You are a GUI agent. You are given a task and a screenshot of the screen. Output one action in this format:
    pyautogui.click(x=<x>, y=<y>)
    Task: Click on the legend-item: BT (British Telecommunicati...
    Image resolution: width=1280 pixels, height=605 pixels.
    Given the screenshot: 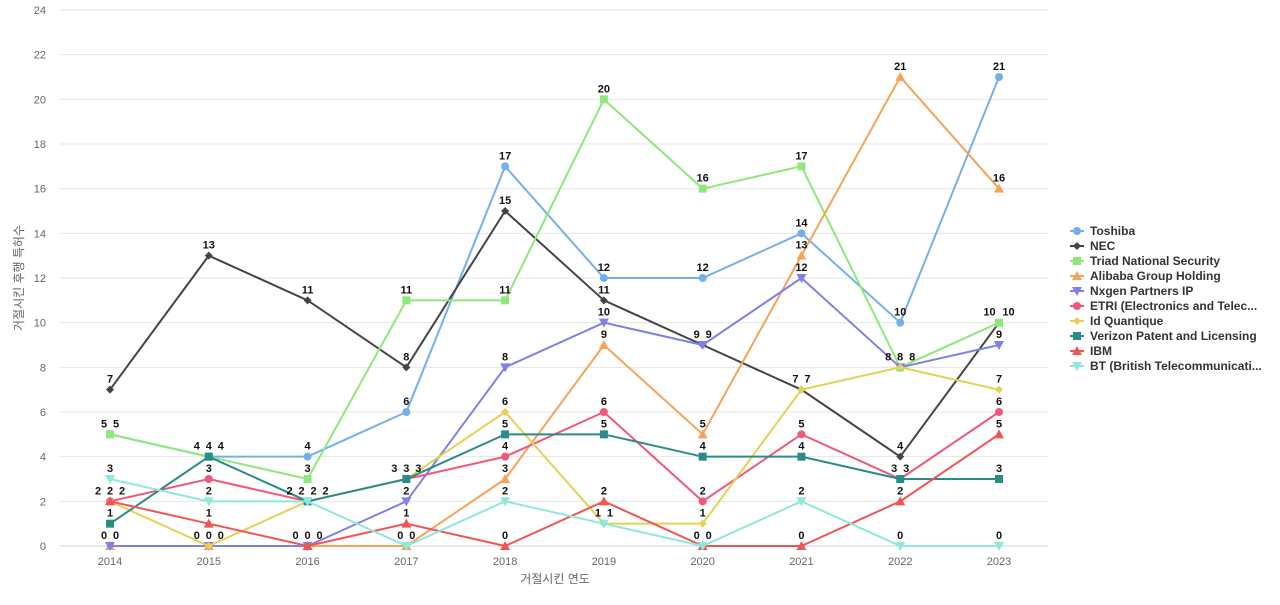 What is the action you would take?
    pyautogui.click(x=1166, y=366)
    